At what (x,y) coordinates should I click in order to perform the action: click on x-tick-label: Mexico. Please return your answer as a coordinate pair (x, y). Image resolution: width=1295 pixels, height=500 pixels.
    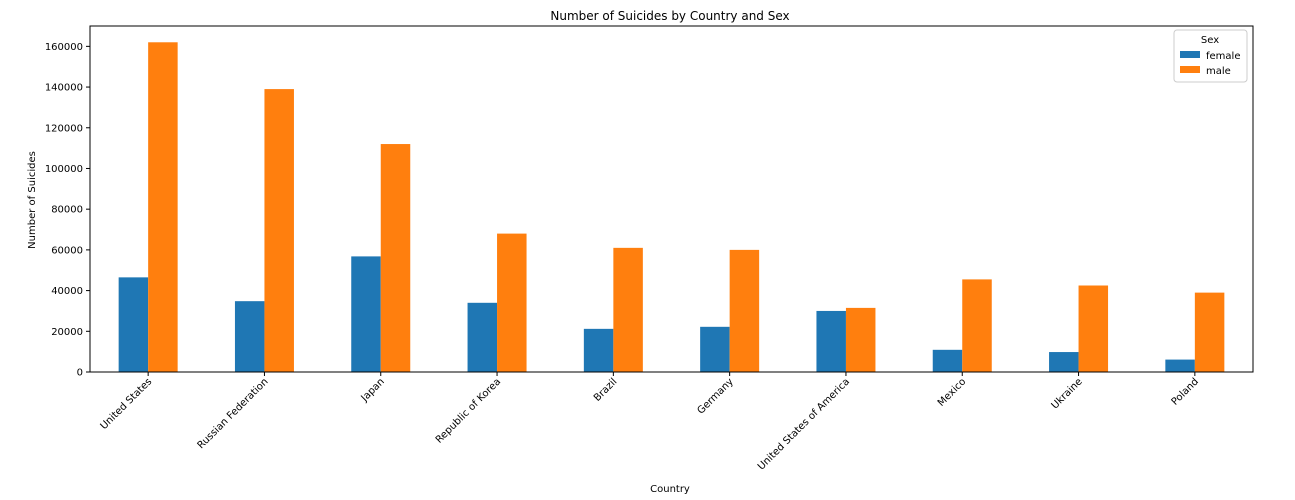
    Looking at the image, I should click on (952, 392).